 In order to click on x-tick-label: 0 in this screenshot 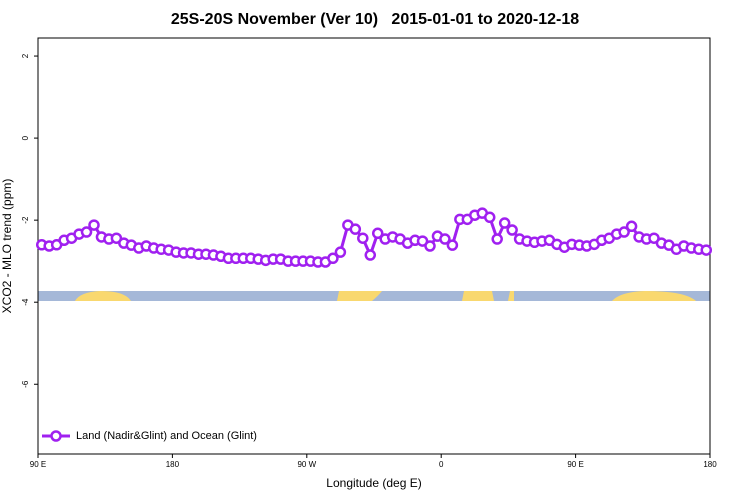, I will do `click(441, 464)`.